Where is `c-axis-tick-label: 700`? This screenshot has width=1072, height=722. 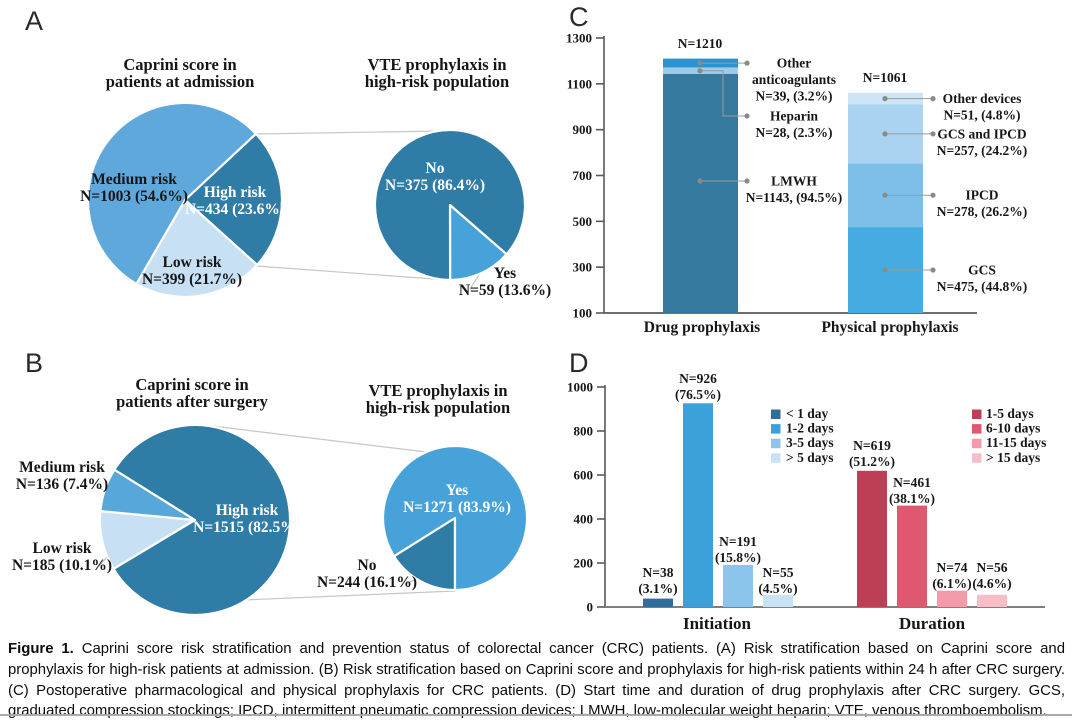 c-axis-tick-label: 700 is located at coordinates (583, 175).